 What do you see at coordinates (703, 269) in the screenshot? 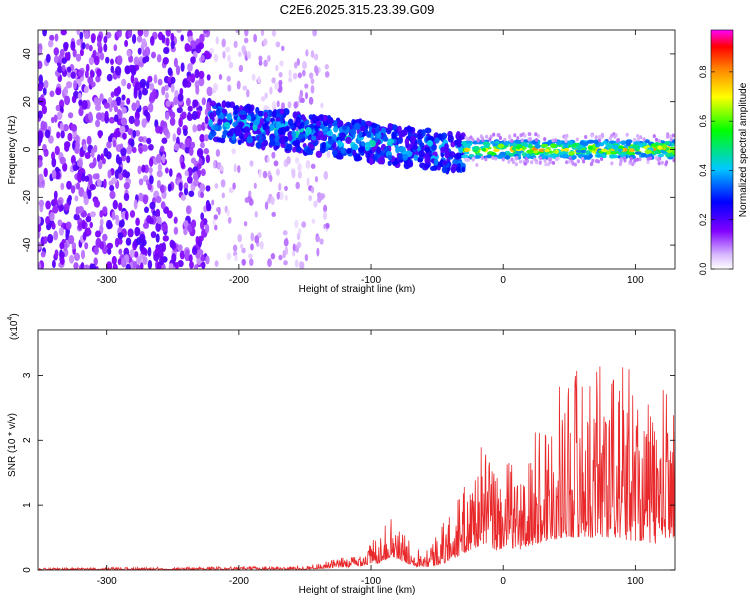
I see `colorbar-tick-label: 0.0` at bounding box center [703, 269].